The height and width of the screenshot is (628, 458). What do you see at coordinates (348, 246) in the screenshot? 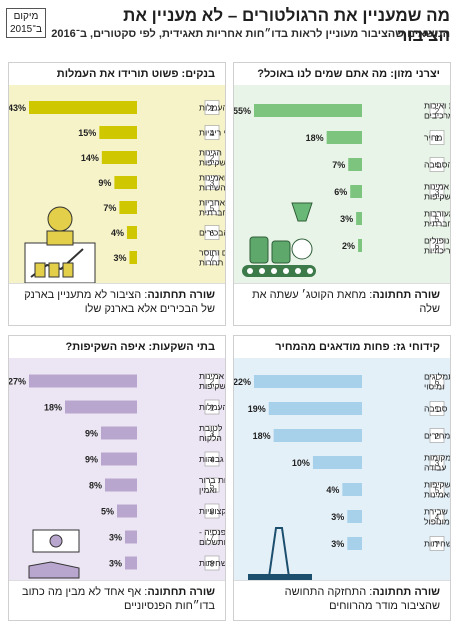
I see `value-label: 2%` at bounding box center [348, 246].